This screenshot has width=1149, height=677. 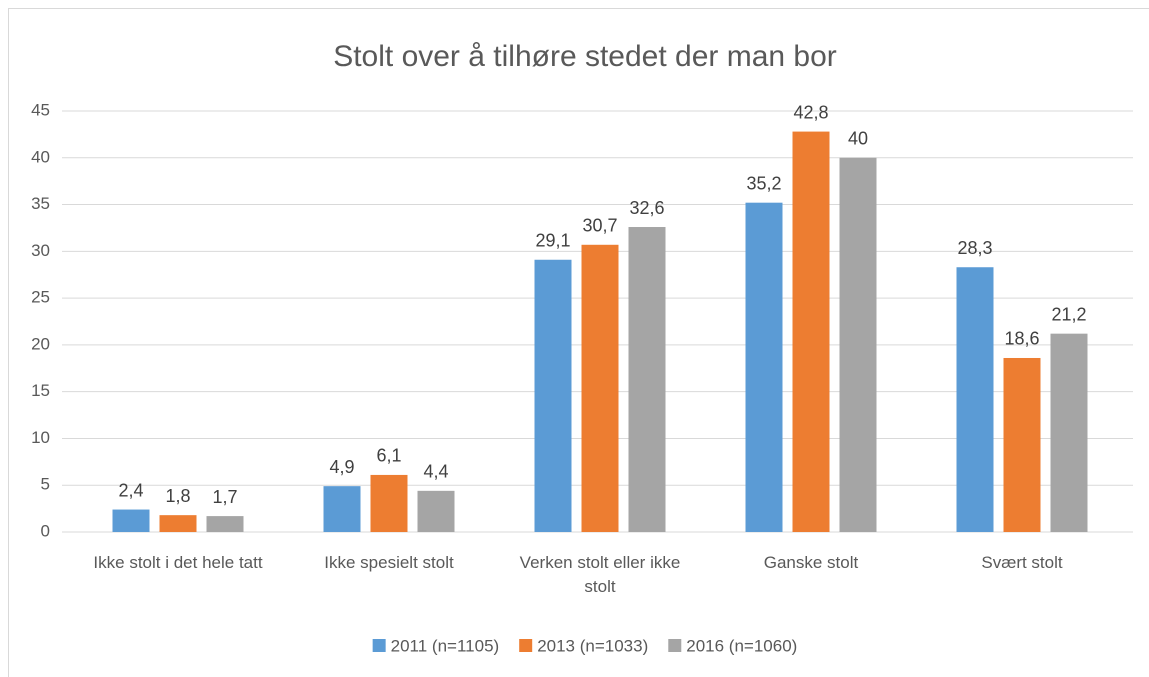 I want to click on data-label: 29,1, so click(x=552, y=241).